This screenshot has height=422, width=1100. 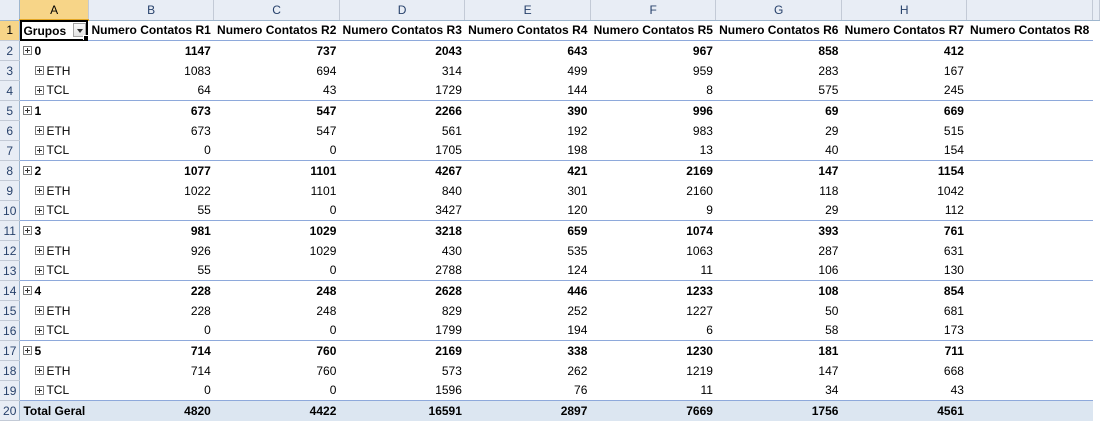 I want to click on row-label-cell: 3, so click(x=54, y=230).